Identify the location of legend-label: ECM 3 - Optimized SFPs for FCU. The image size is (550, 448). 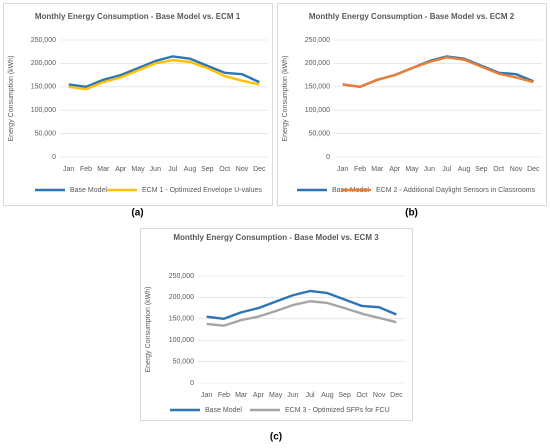
(337, 410).